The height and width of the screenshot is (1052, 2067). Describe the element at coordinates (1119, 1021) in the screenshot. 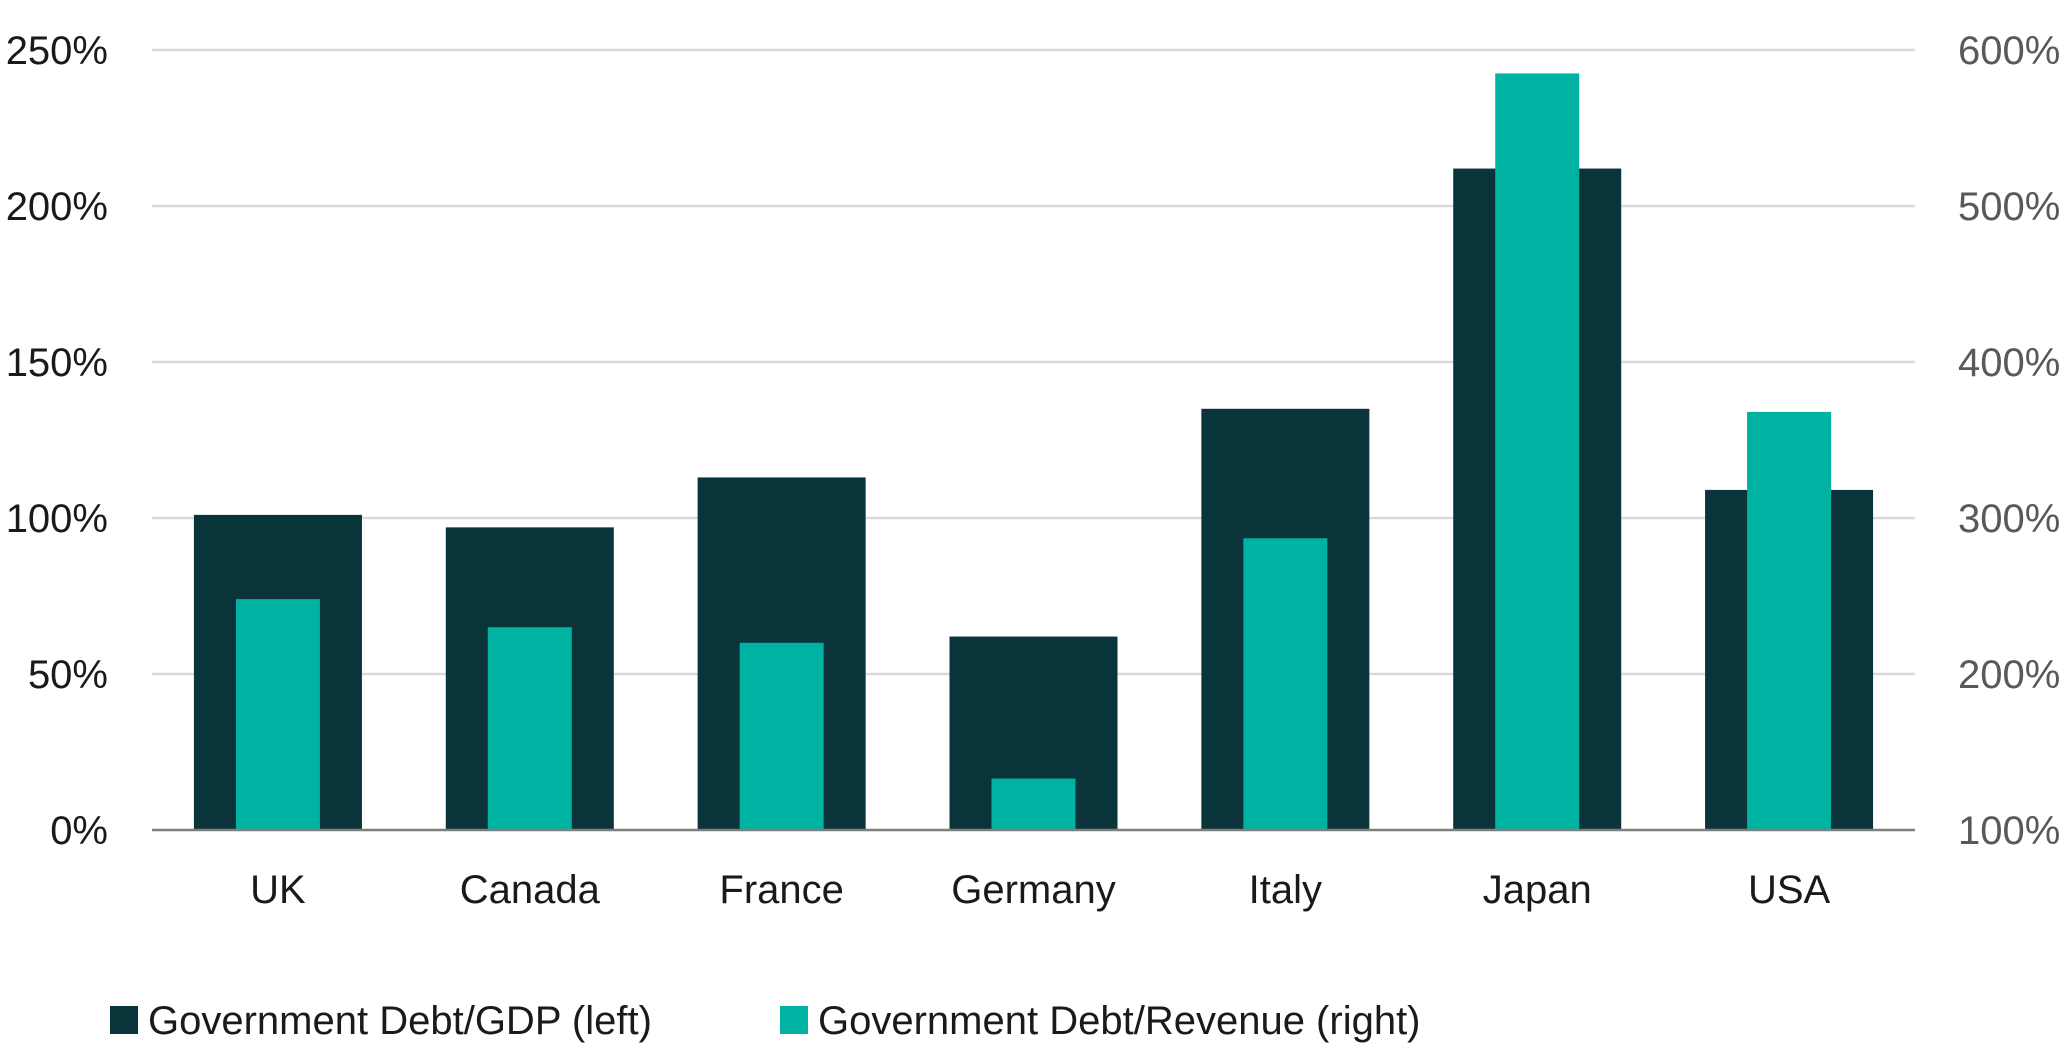

I see `legend-label: Government Debt/Revenue (right)` at that location.